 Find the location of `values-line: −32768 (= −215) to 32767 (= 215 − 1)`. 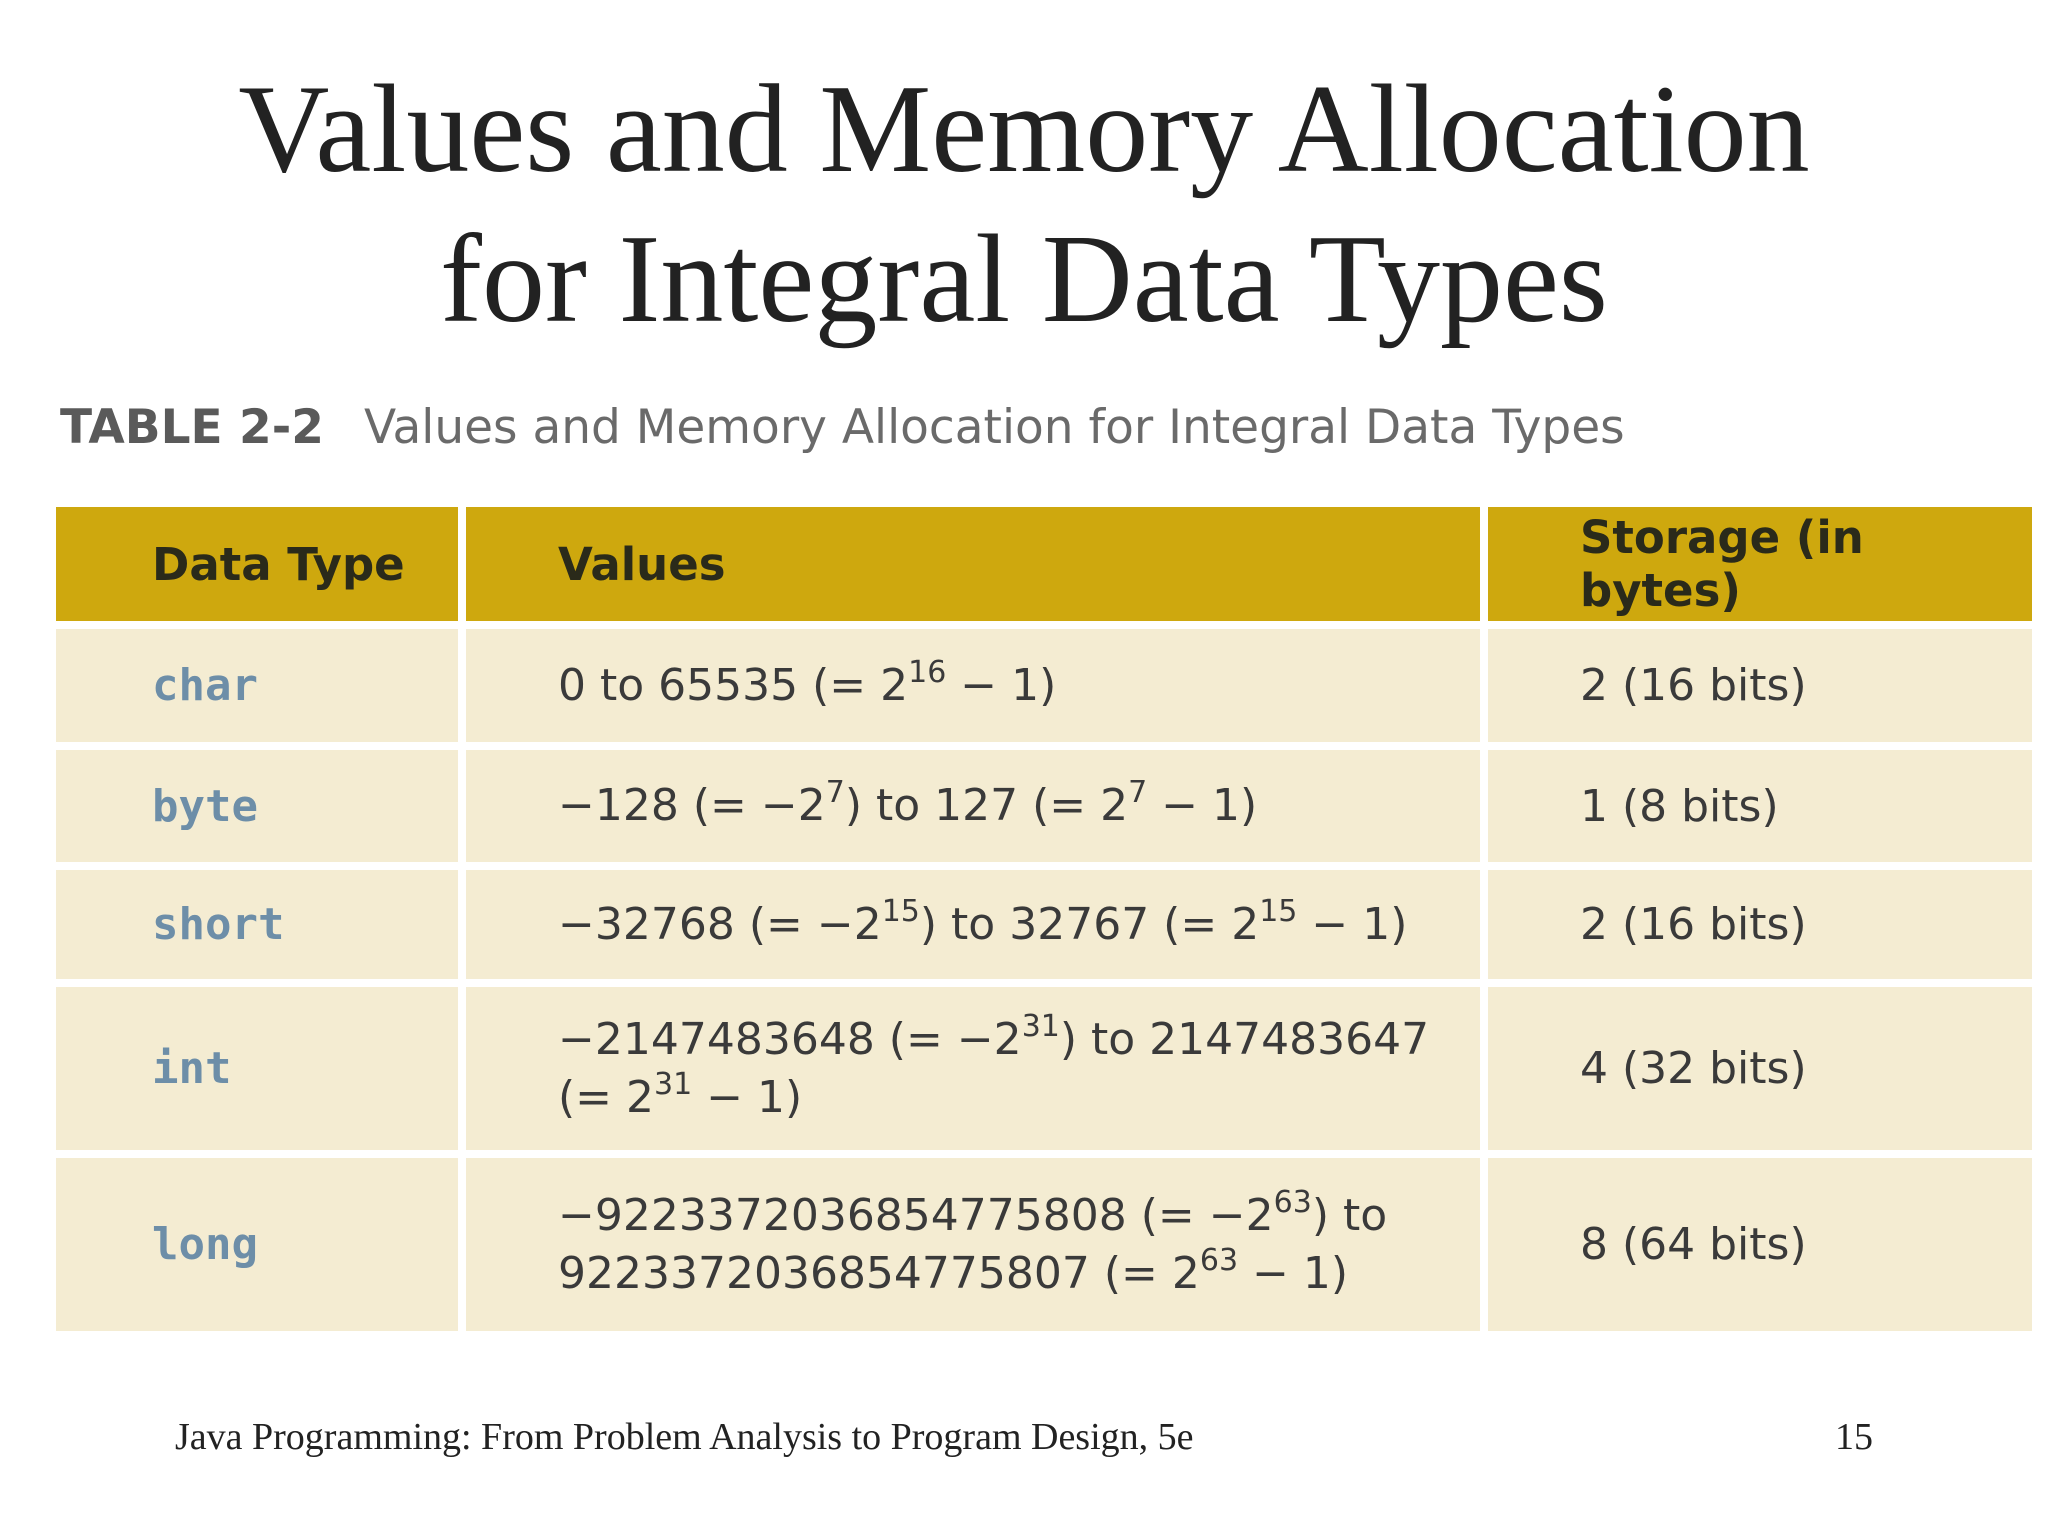

values-line: −32768 (= −215) to 32767 (= 215 − 1) is located at coordinates (1004, 925).